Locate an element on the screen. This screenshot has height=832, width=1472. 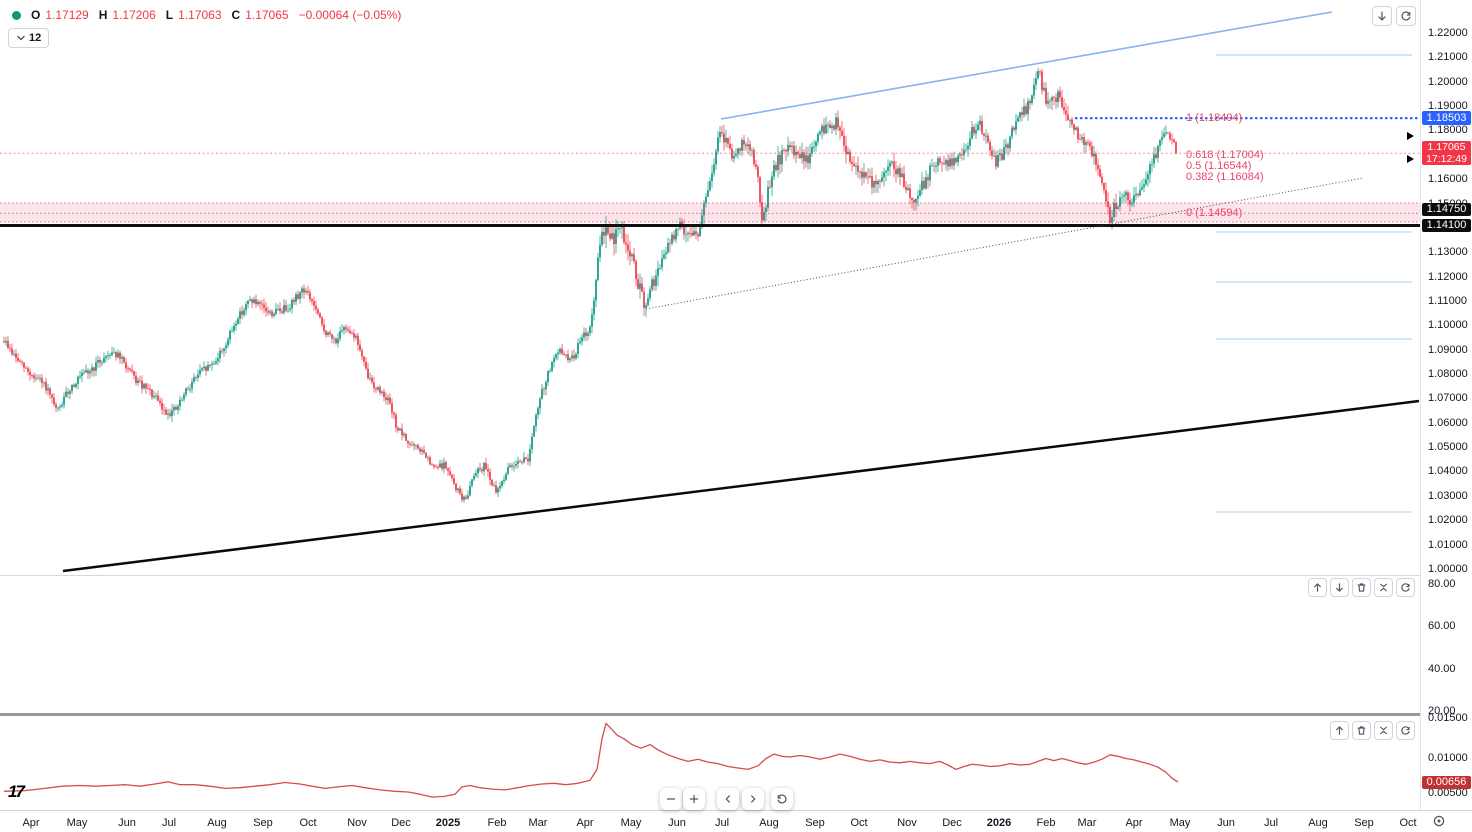
pane-separator-thick is located at coordinates (736, 714).